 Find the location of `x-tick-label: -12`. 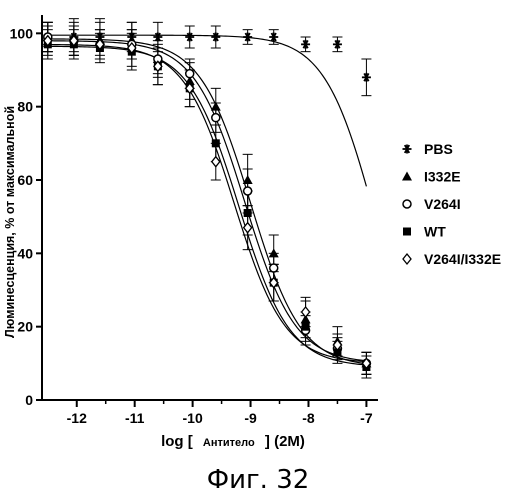

x-tick-label: -12 is located at coordinates (77, 418).